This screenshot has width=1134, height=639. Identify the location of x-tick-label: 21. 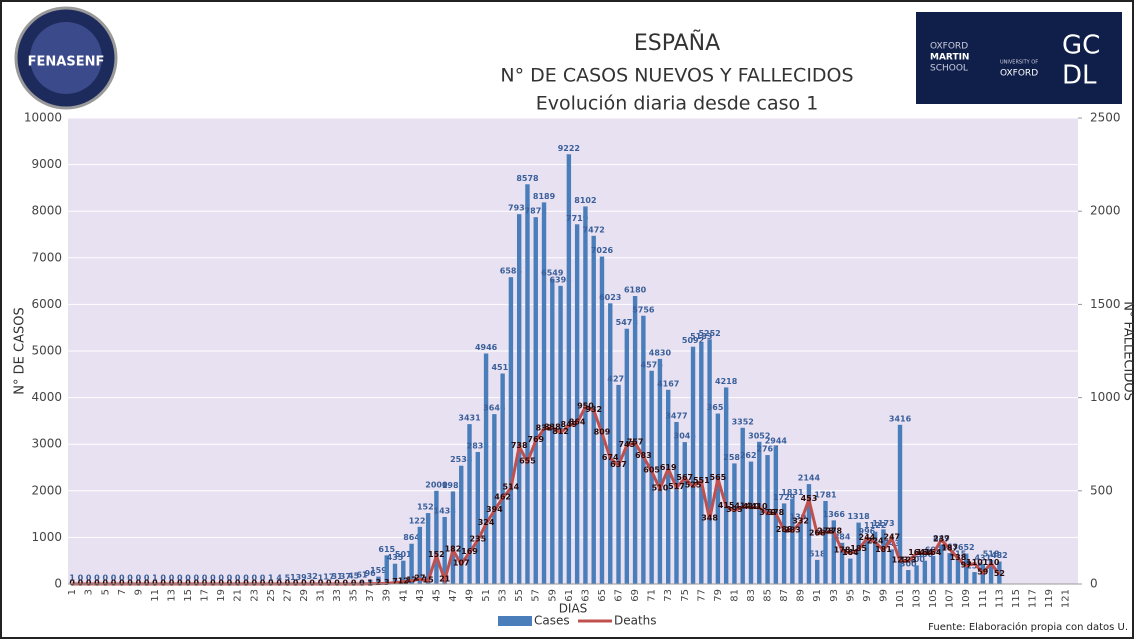
(238, 595).